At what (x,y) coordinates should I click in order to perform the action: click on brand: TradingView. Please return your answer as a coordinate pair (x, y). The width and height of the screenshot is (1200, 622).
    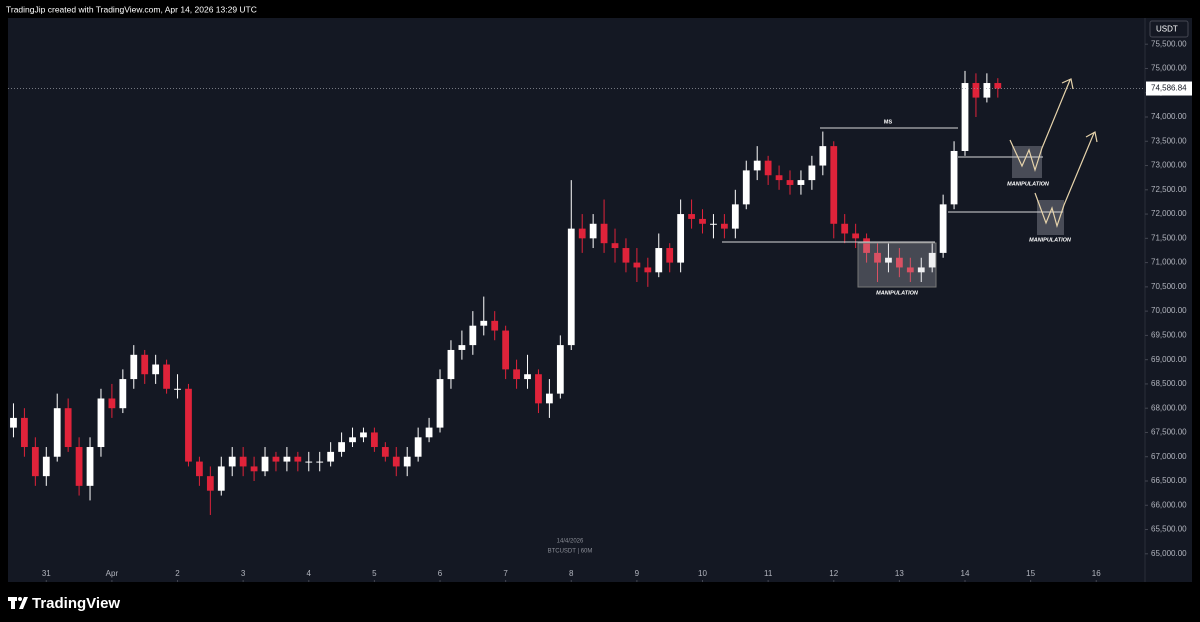
    Looking at the image, I should click on (76, 603).